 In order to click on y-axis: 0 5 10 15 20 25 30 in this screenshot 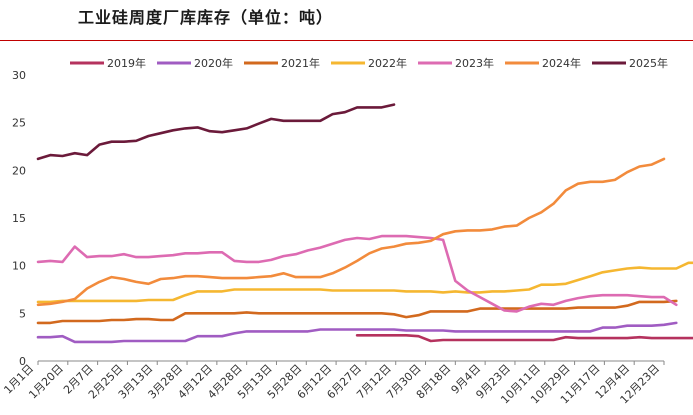, I will do `click(19, 218)`.